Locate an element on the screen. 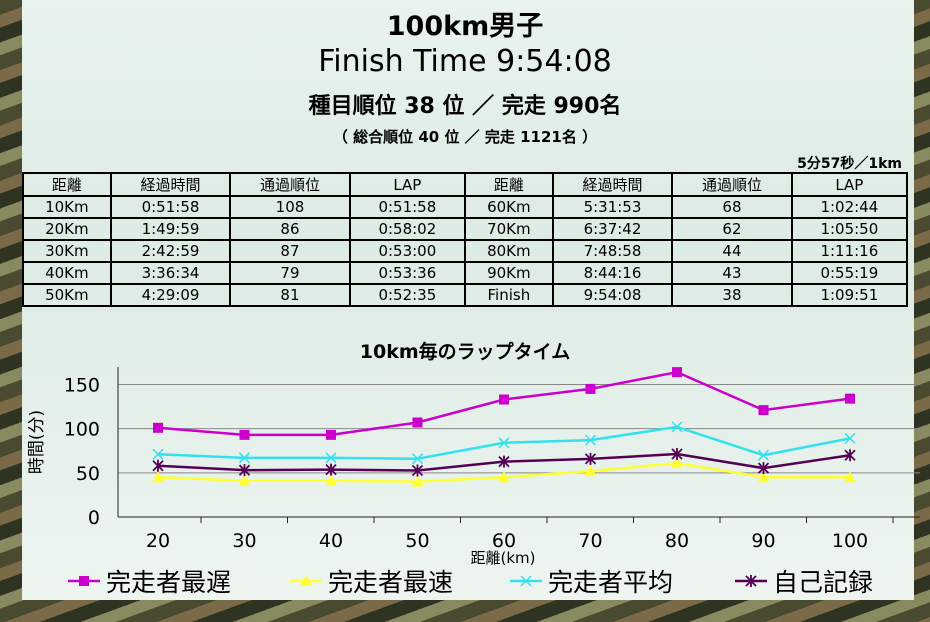 The image size is (930, 622). x-tick-label: 100 is located at coordinates (850, 541).